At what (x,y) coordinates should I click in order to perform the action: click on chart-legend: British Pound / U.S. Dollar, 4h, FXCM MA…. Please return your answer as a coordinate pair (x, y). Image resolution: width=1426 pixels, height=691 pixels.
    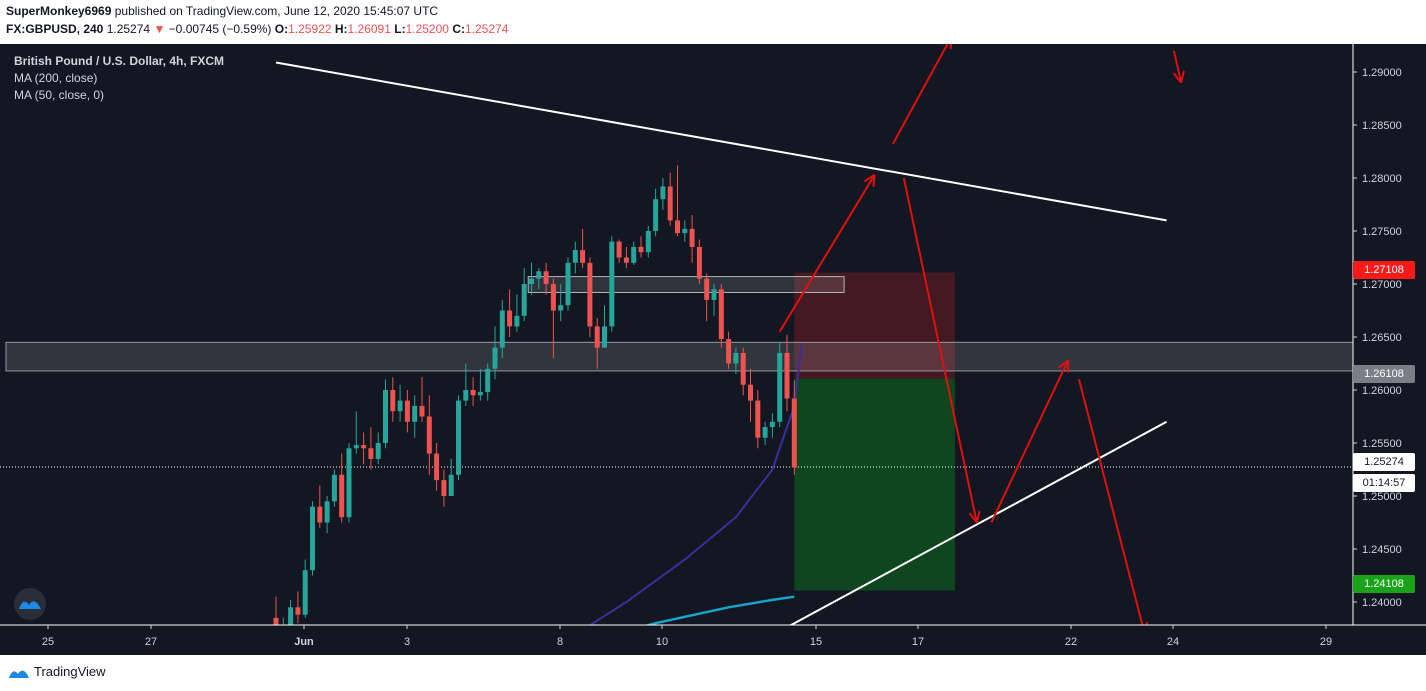
    Looking at the image, I should click on (119, 78).